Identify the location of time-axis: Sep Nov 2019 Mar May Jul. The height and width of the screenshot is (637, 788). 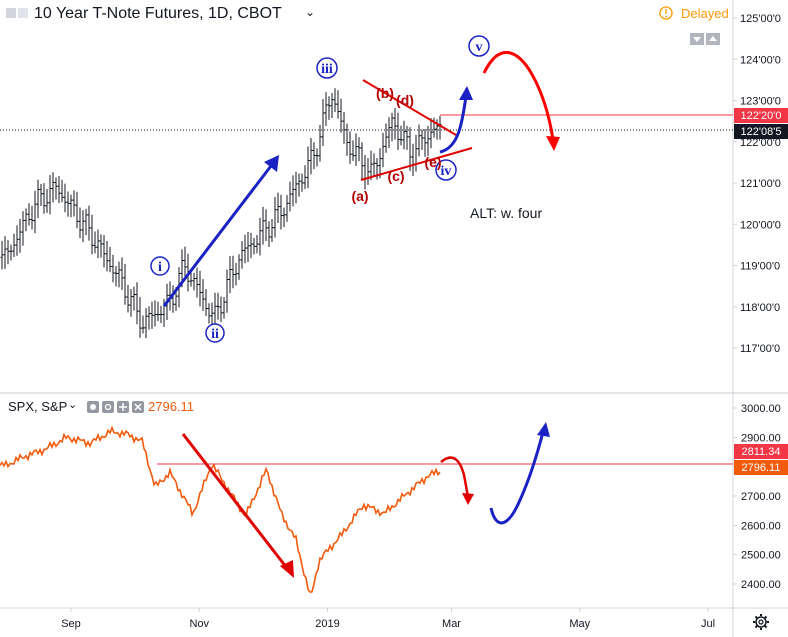
(388, 619).